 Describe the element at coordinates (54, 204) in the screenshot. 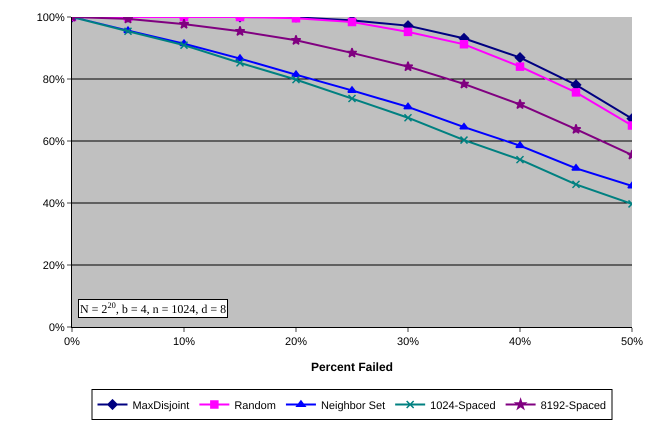

I see `y-tick-label: 40%` at that location.